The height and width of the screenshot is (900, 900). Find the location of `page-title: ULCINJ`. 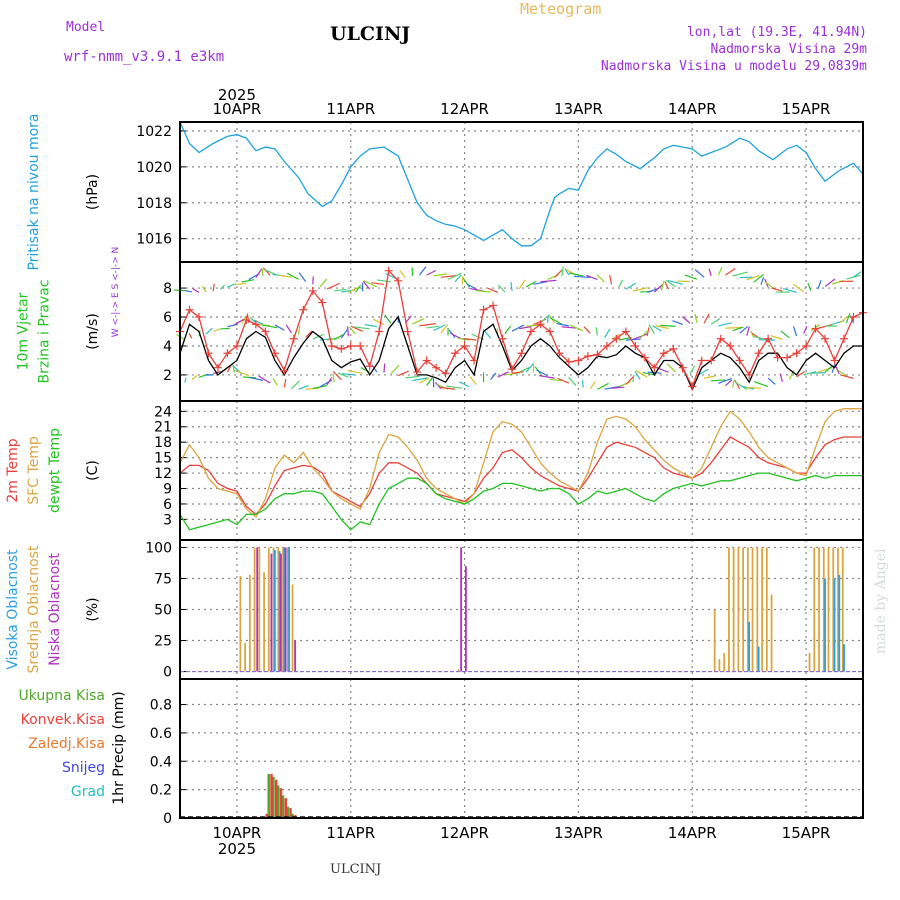

page-title: ULCINJ is located at coordinates (370, 34).